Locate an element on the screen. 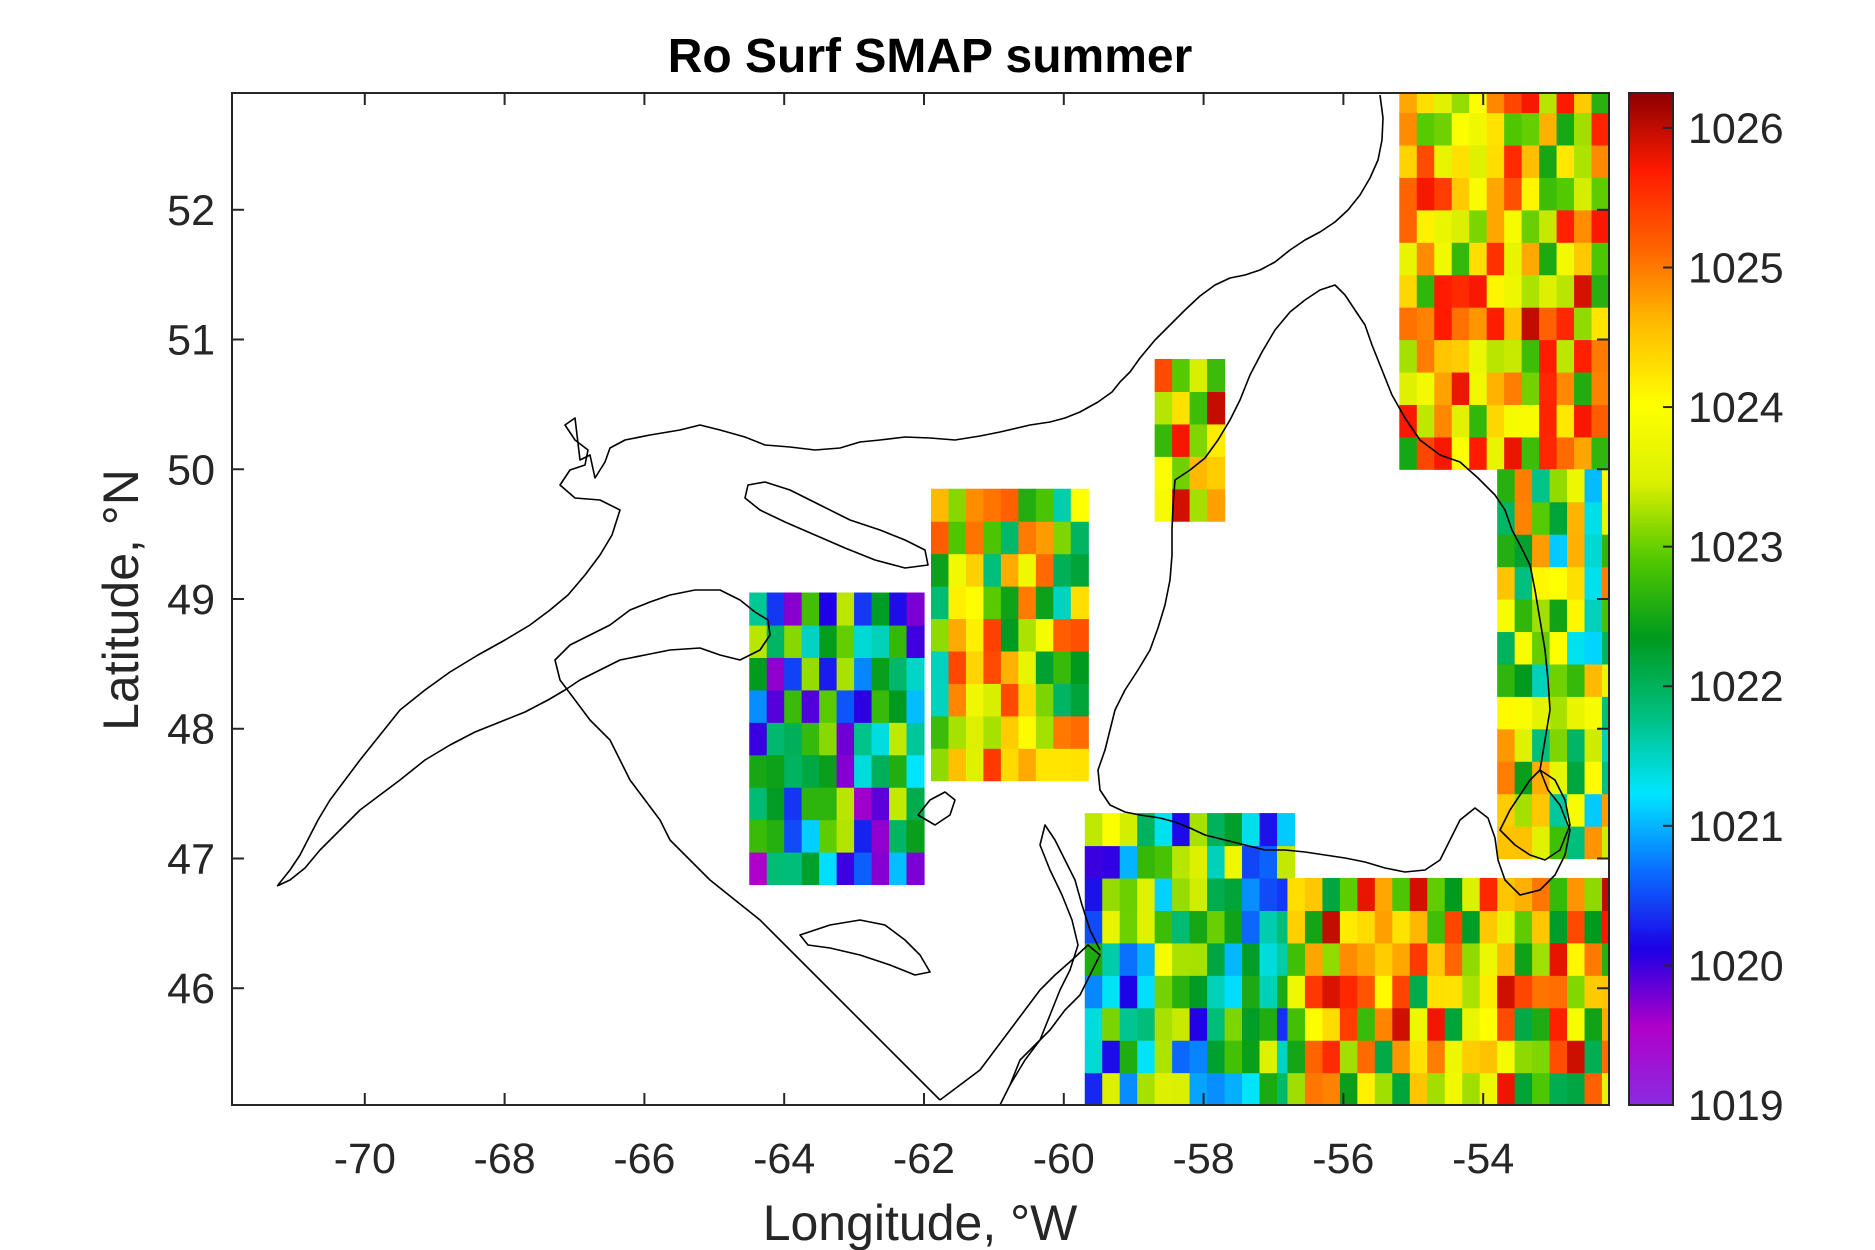 This screenshot has width=1875, height=1250. y-tick-label: 49 is located at coordinates (191, 600).